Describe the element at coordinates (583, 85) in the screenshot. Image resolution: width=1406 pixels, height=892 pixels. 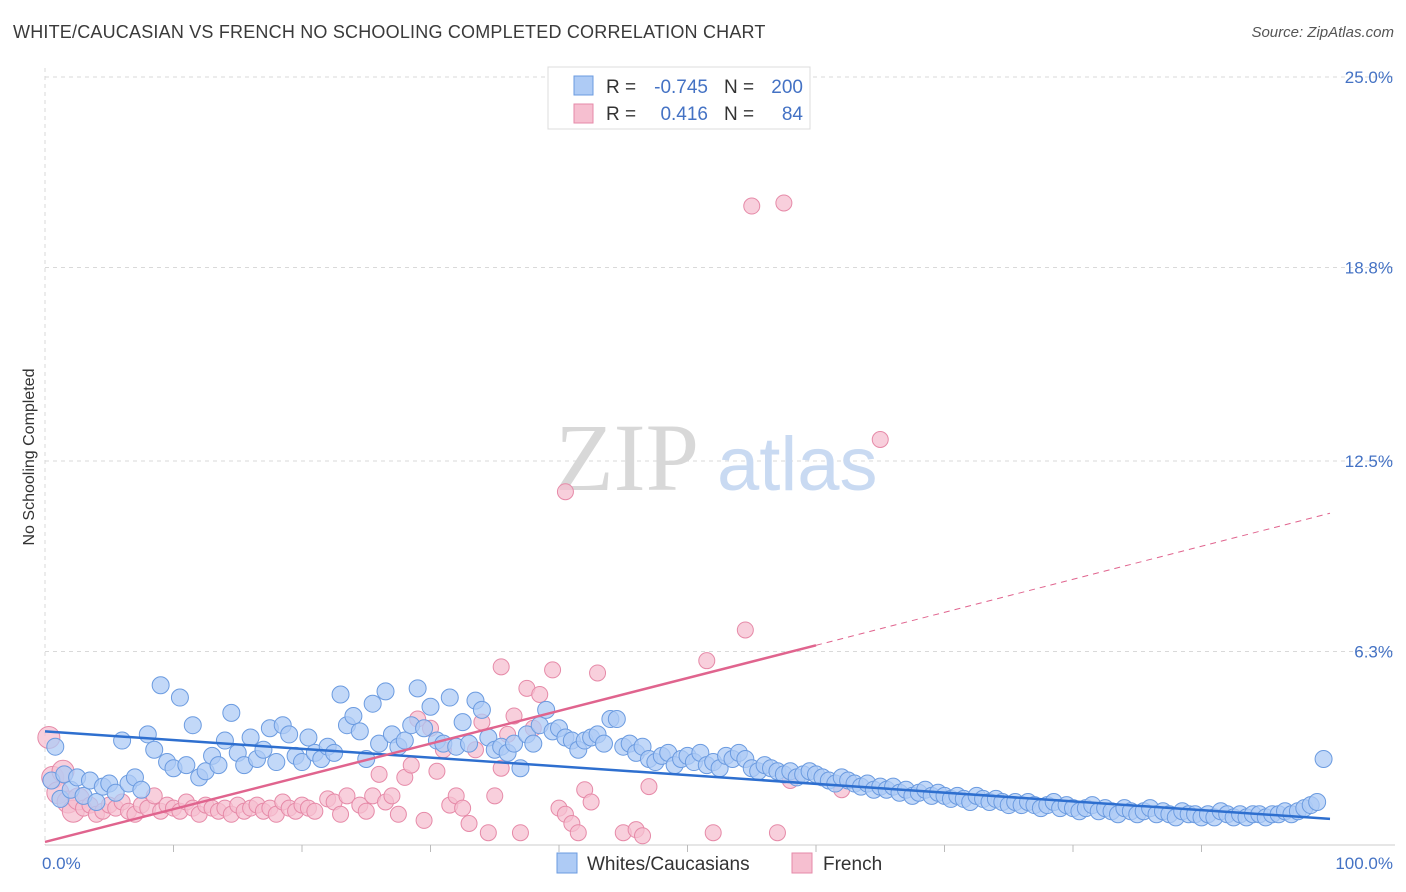
I see `legend-swatch-whites` at that location.